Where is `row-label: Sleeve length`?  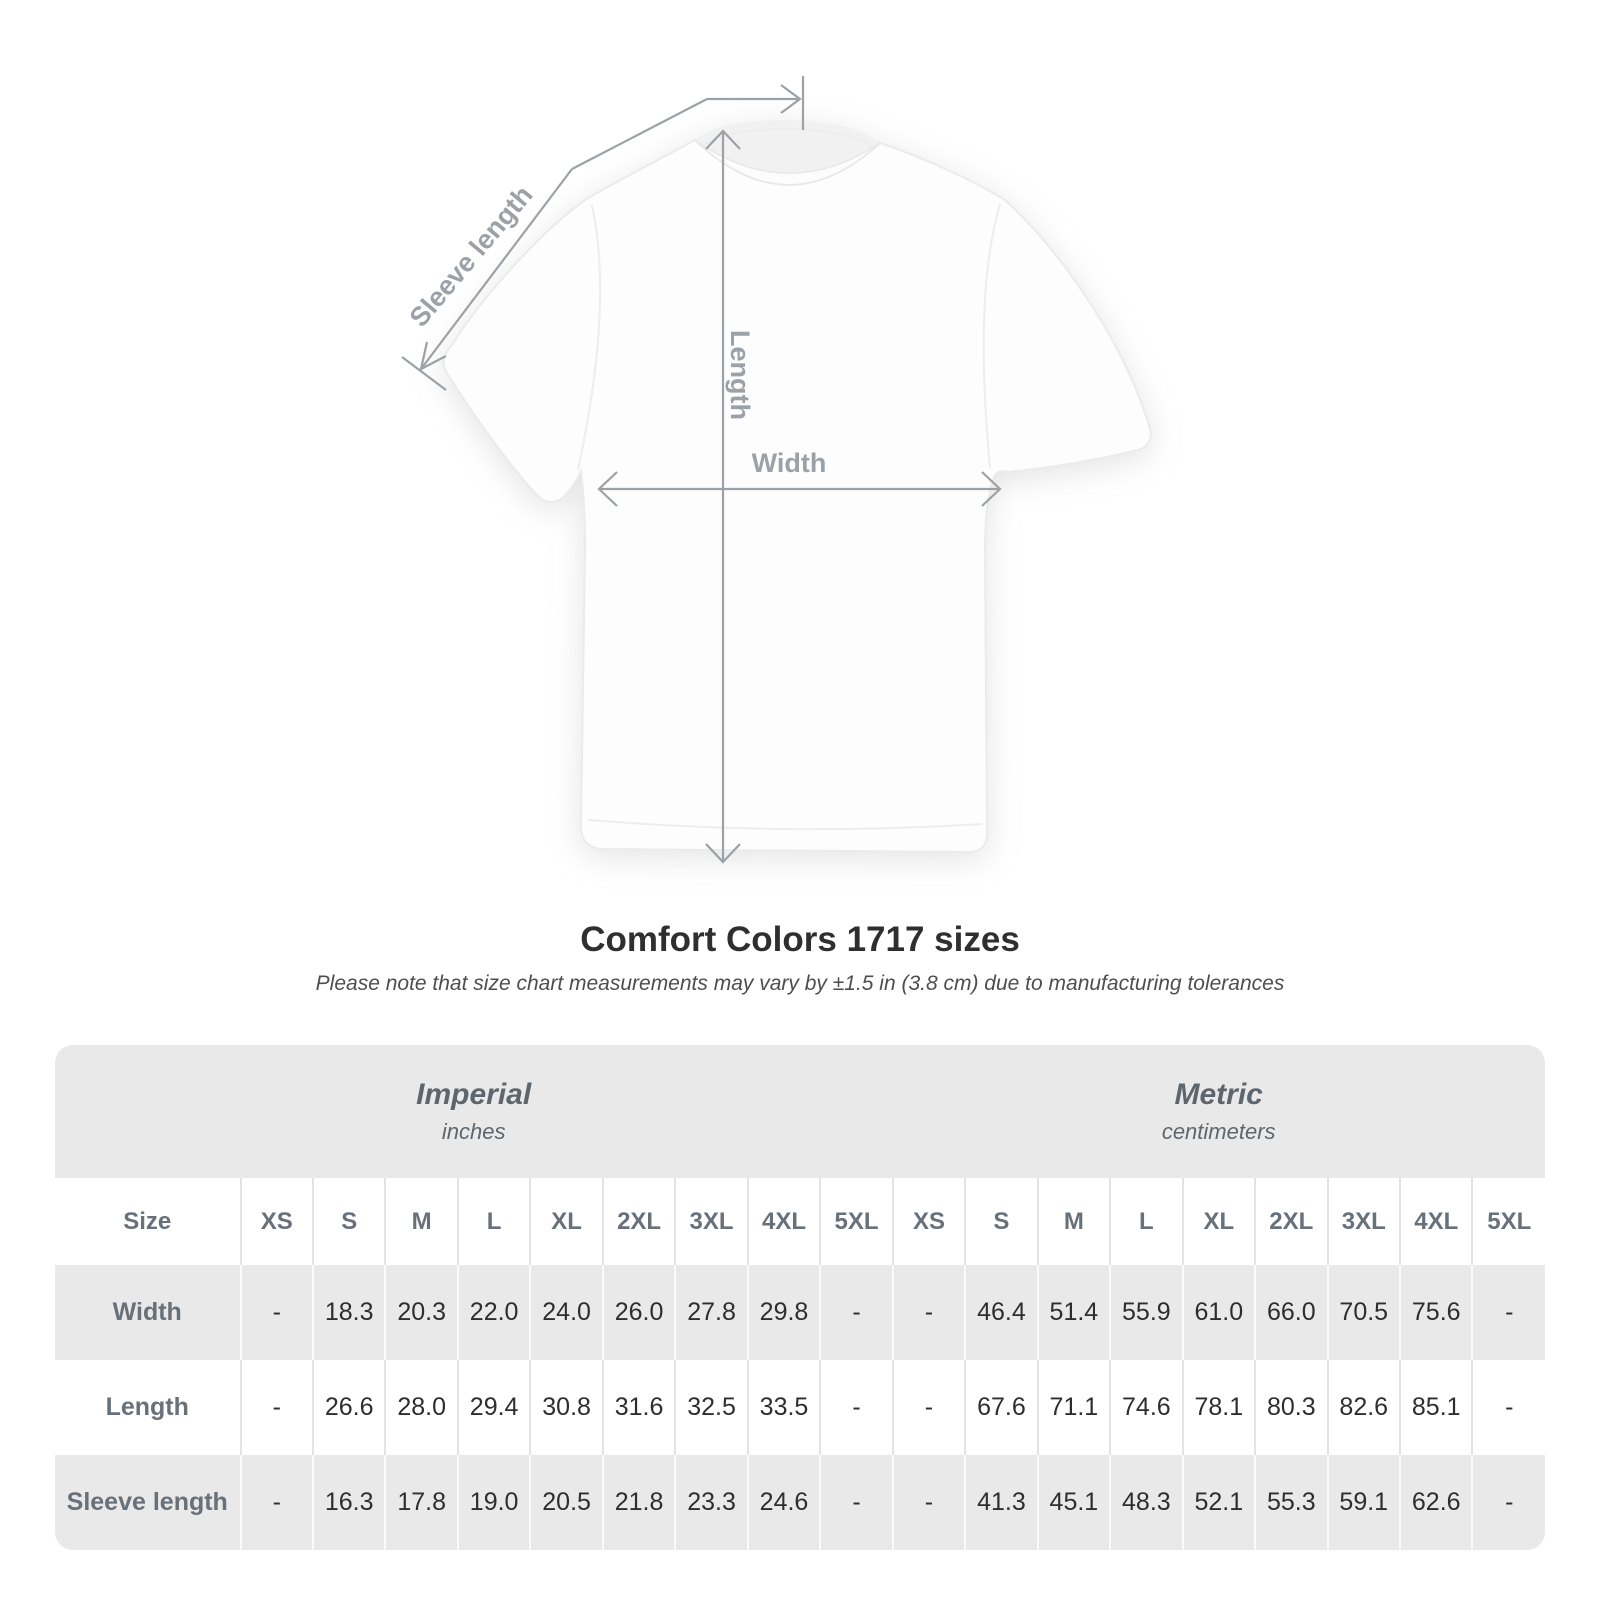 row-label: Sleeve length is located at coordinates (147, 1502).